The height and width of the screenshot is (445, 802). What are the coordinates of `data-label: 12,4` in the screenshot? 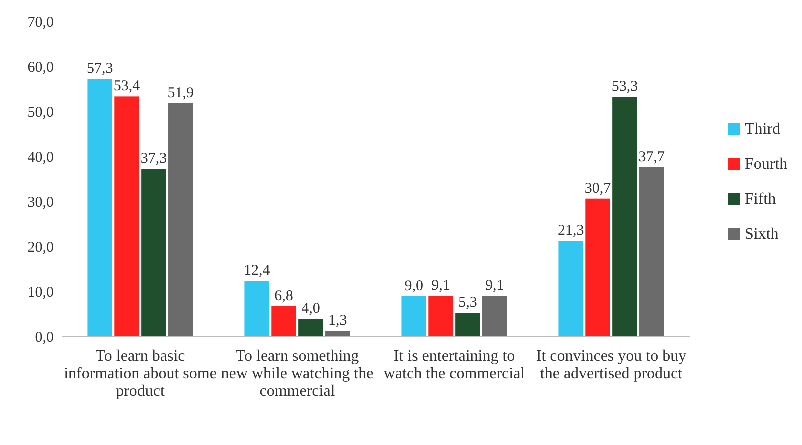 It's located at (257, 271).